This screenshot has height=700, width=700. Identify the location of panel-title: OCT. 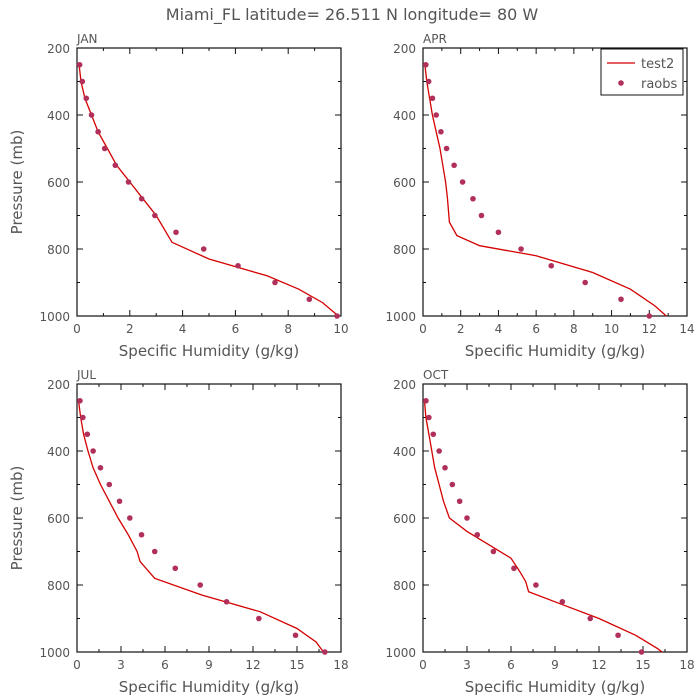
(436, 375).